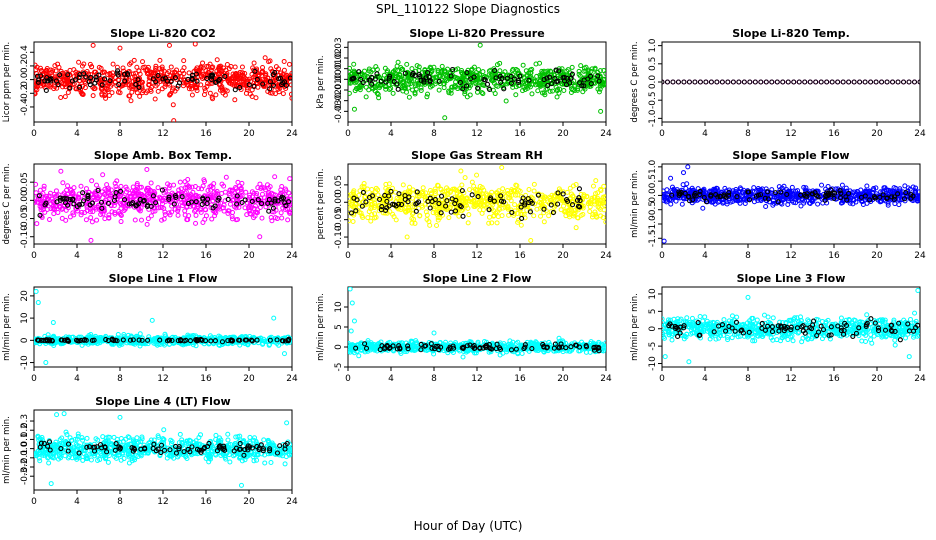  What do you see at coordinates (653, 100) in the screenshot?
I see `y-tick-label: -0.5` at bounding box center [653, 100].